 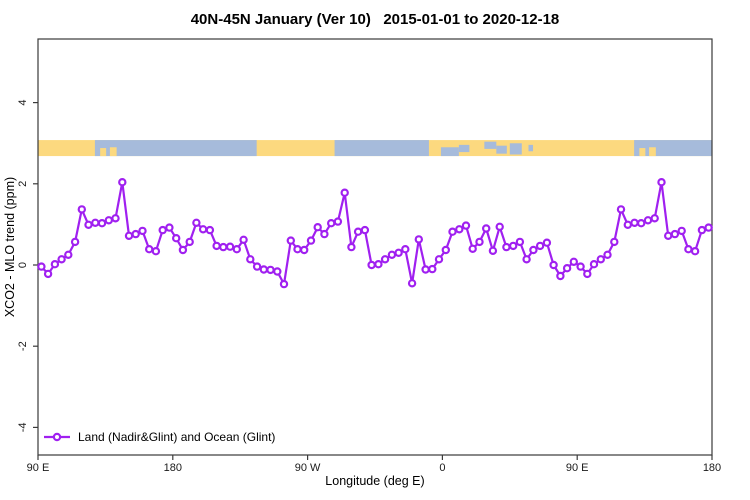 What do you see at coordinates (442, 468) in the screenshot?
I see `x-tick-label: 0` at bounding box center [442, 468].